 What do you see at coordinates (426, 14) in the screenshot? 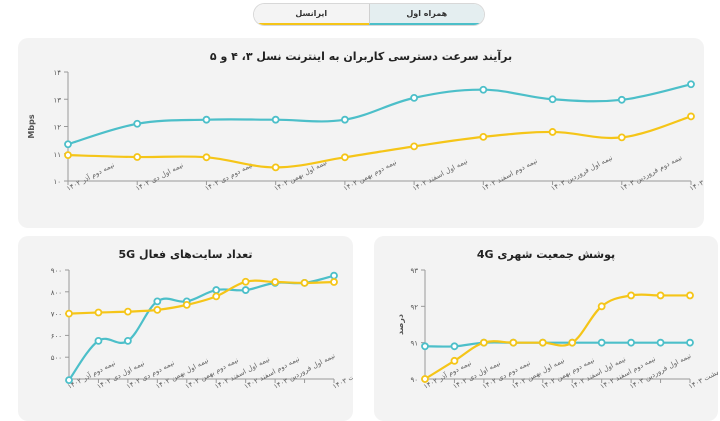
I see `operator-mci-button: همراه اول` at bounding box center [426, 14].